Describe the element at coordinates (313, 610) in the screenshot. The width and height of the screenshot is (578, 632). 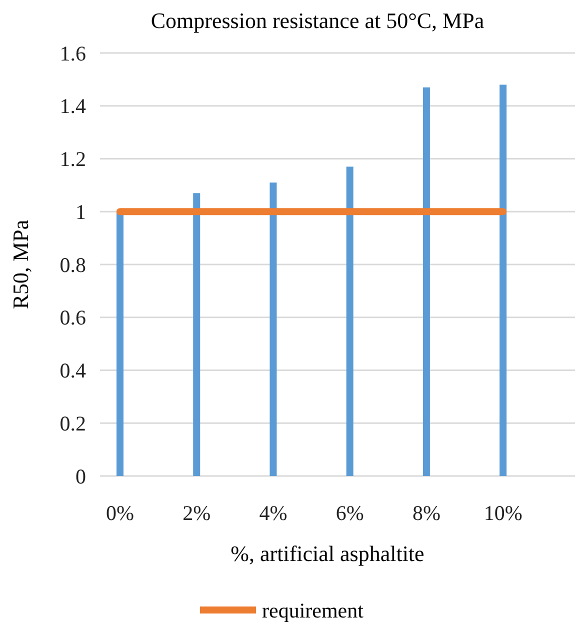
I see `legend-label: requirement` at that location.